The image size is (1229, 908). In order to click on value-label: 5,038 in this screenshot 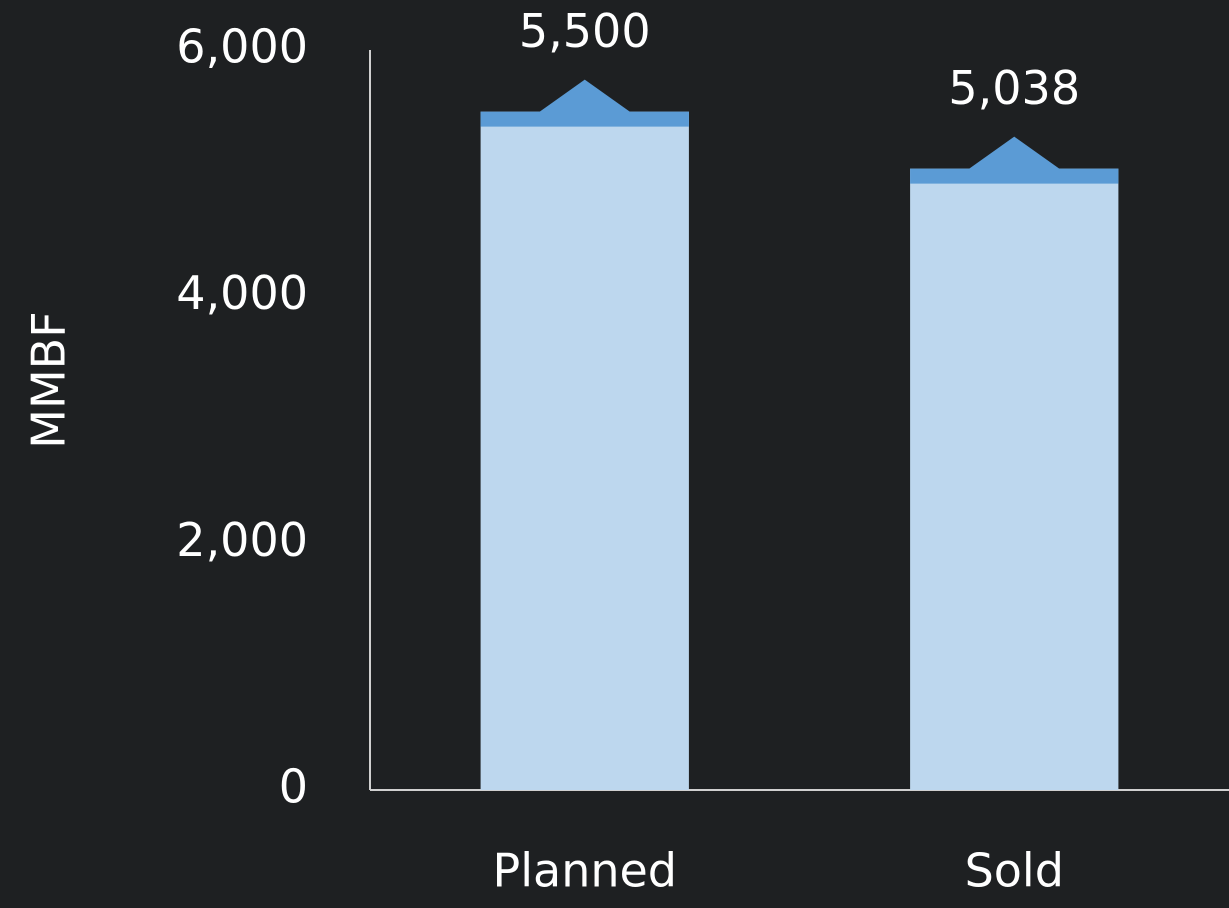, I will do `click(1014, 88)`.